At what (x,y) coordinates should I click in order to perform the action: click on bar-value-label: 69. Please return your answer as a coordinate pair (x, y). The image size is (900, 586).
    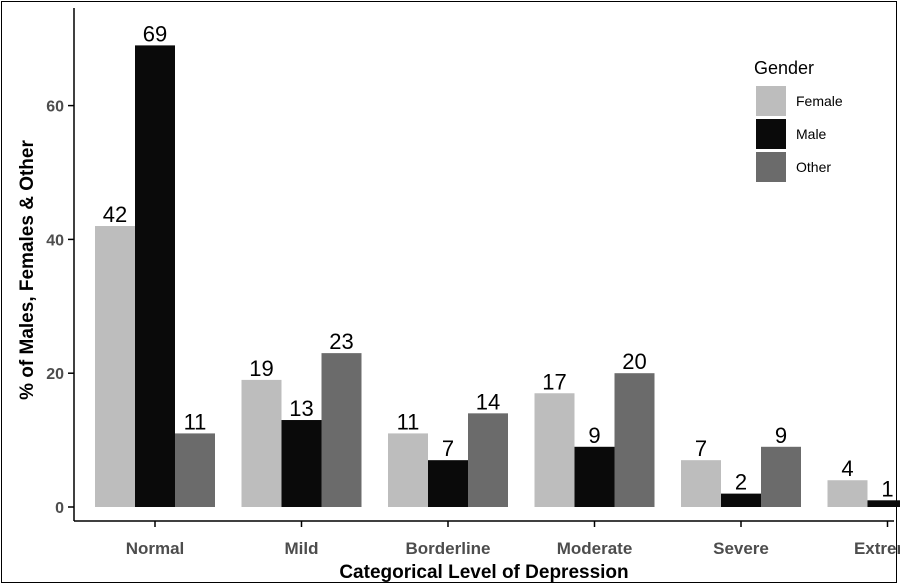
    Looking at the image, I should click on (155, 33).